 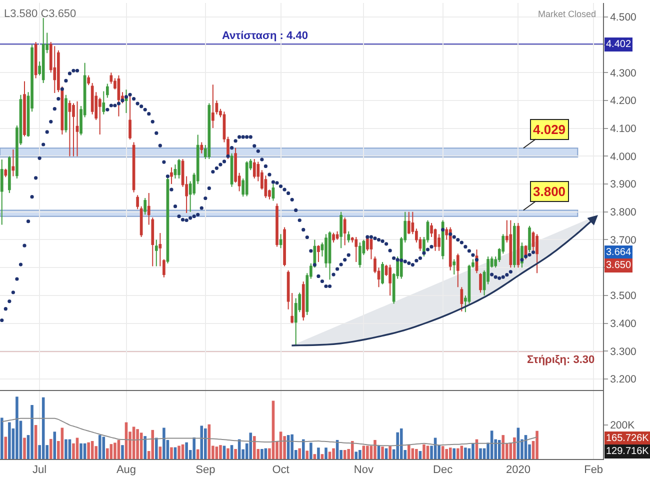 I want to click on x-tick-label: 2020, so click(x=518, y=470).